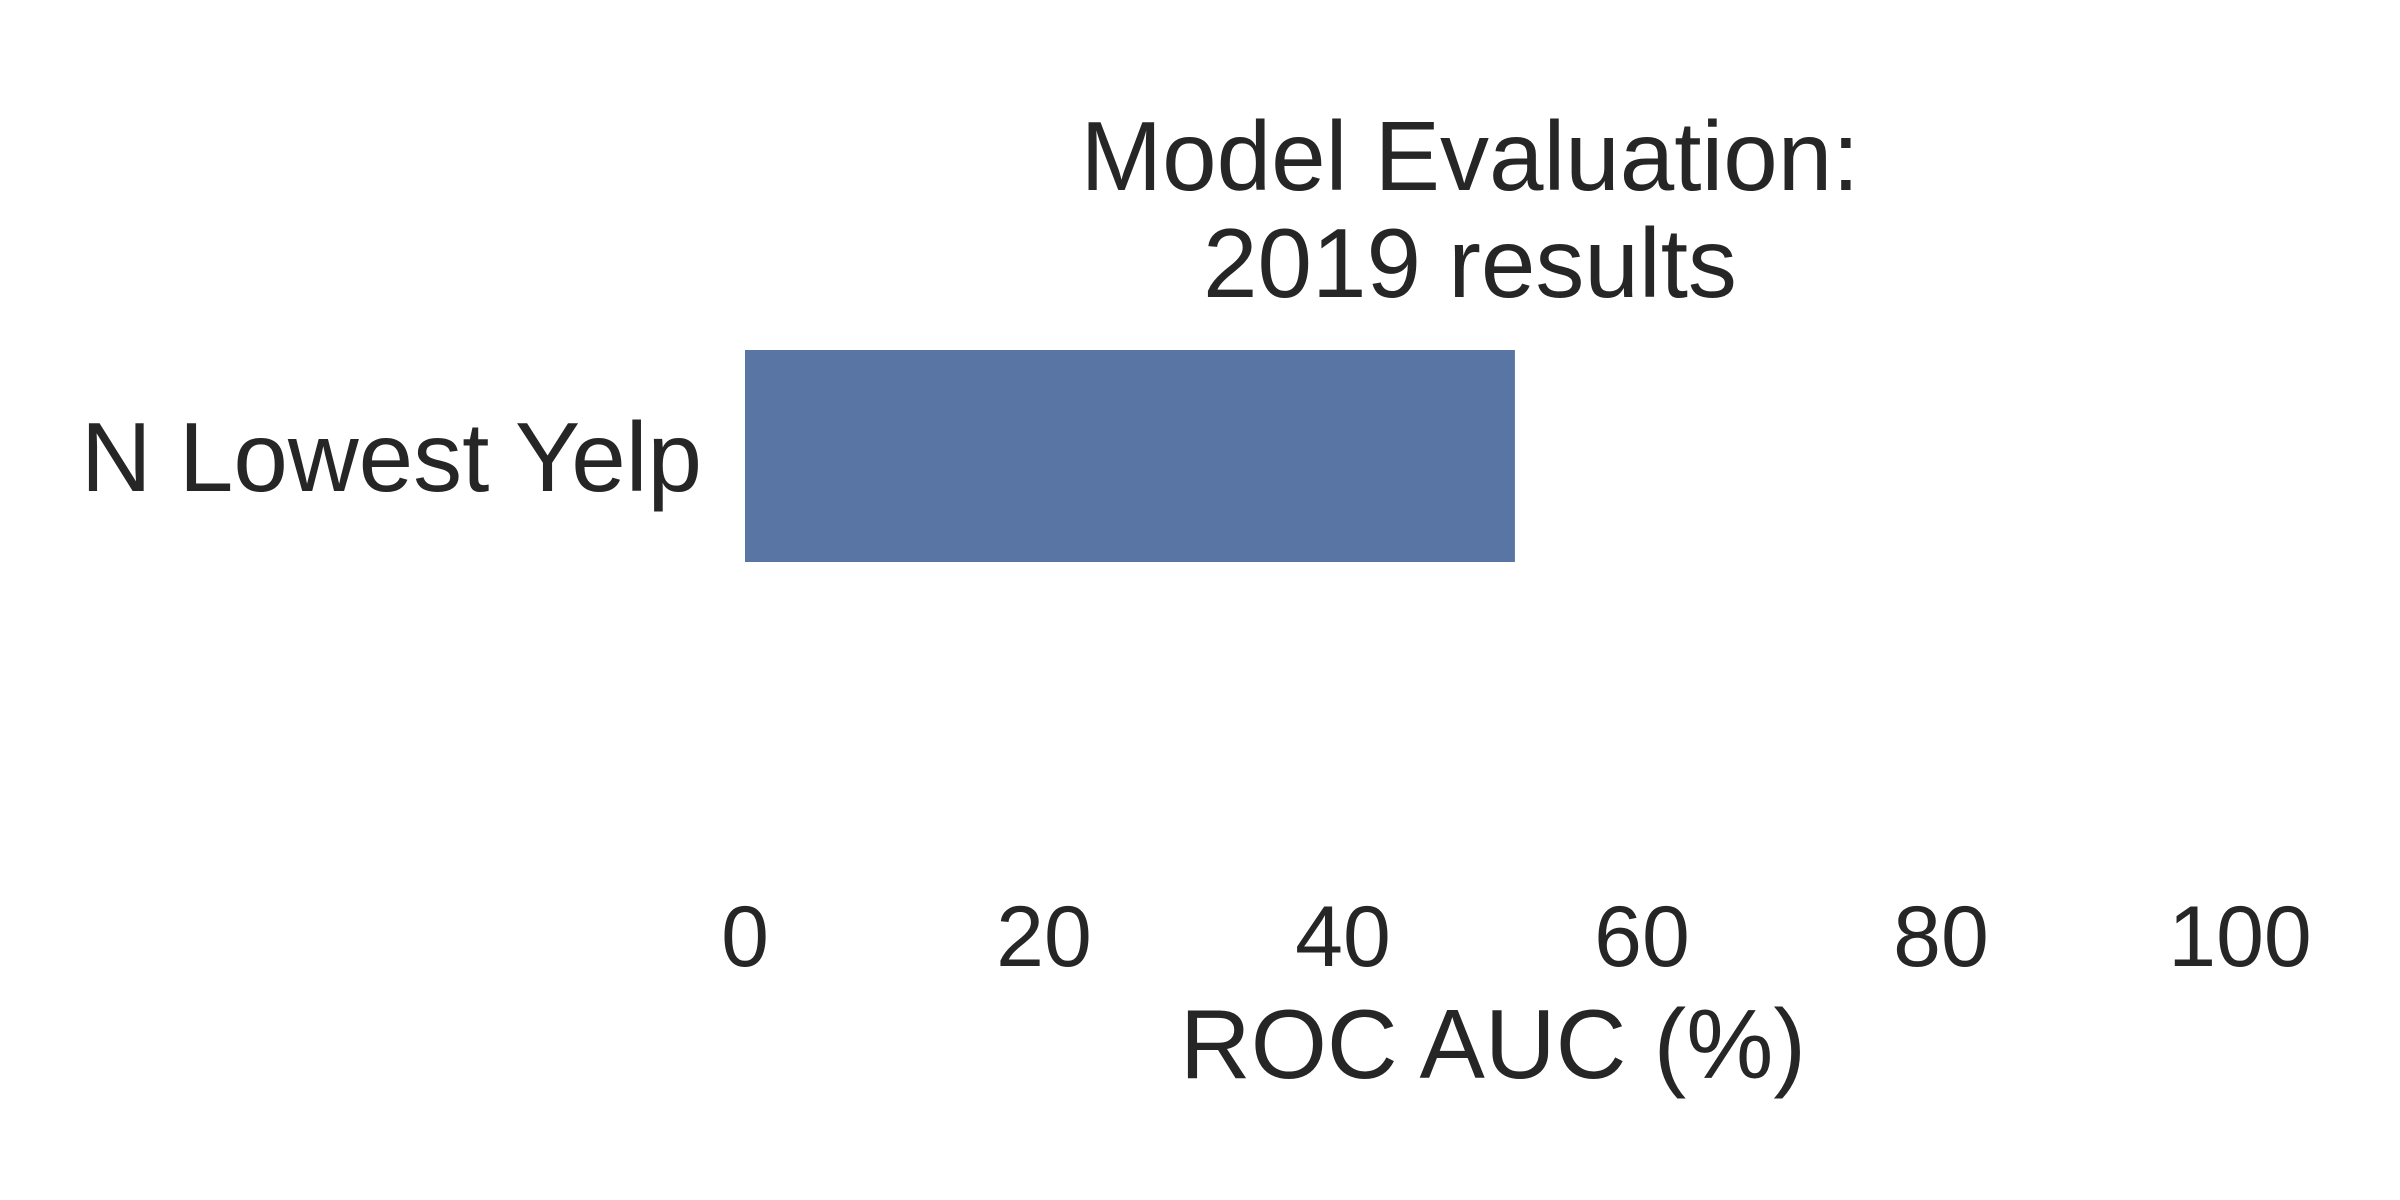  Describe the element at coordinates (1516, 937) in the screenshot. I see `x-tick-labels: 0 20 40 60 80 100` at that location.